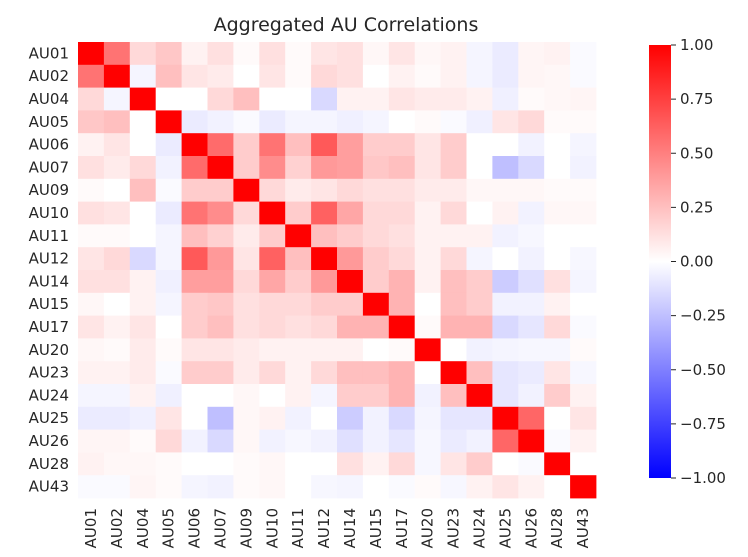  Describe the element at coordinates (402, 528) in the screenshot. I see `x-tick-label: AU17` at that location.